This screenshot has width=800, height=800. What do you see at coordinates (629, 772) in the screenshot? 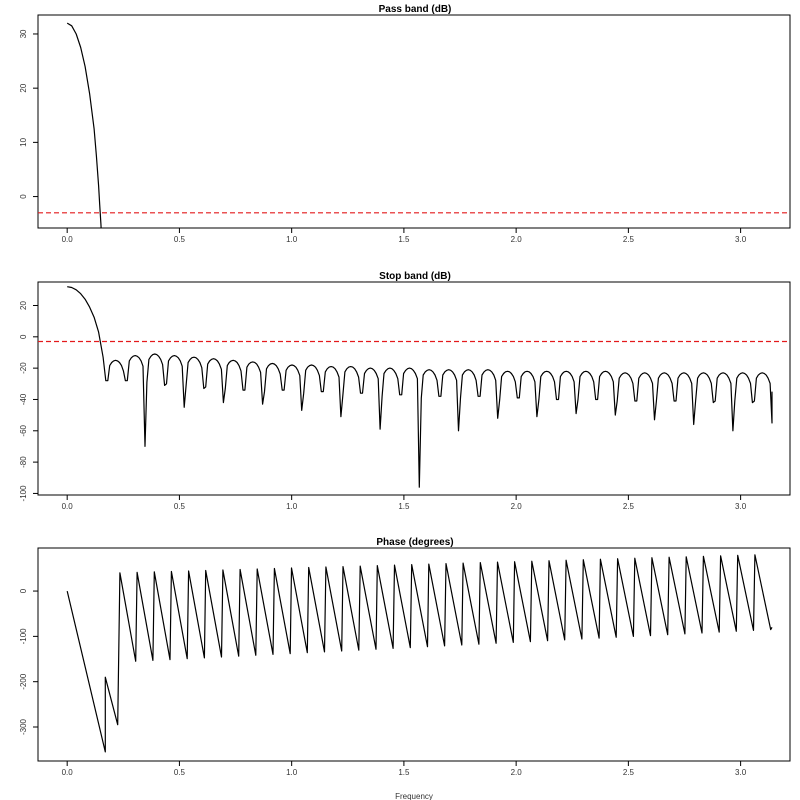
I see `phase-x-tick-label: 2.5` at bounding box center [629, 772].